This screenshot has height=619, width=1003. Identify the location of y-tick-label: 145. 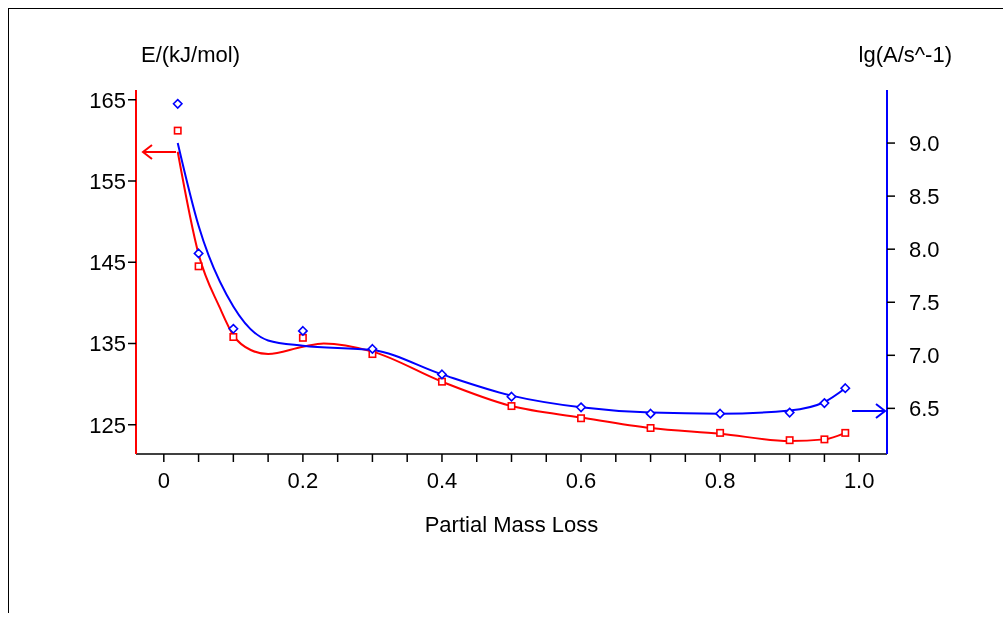
(107, 263).